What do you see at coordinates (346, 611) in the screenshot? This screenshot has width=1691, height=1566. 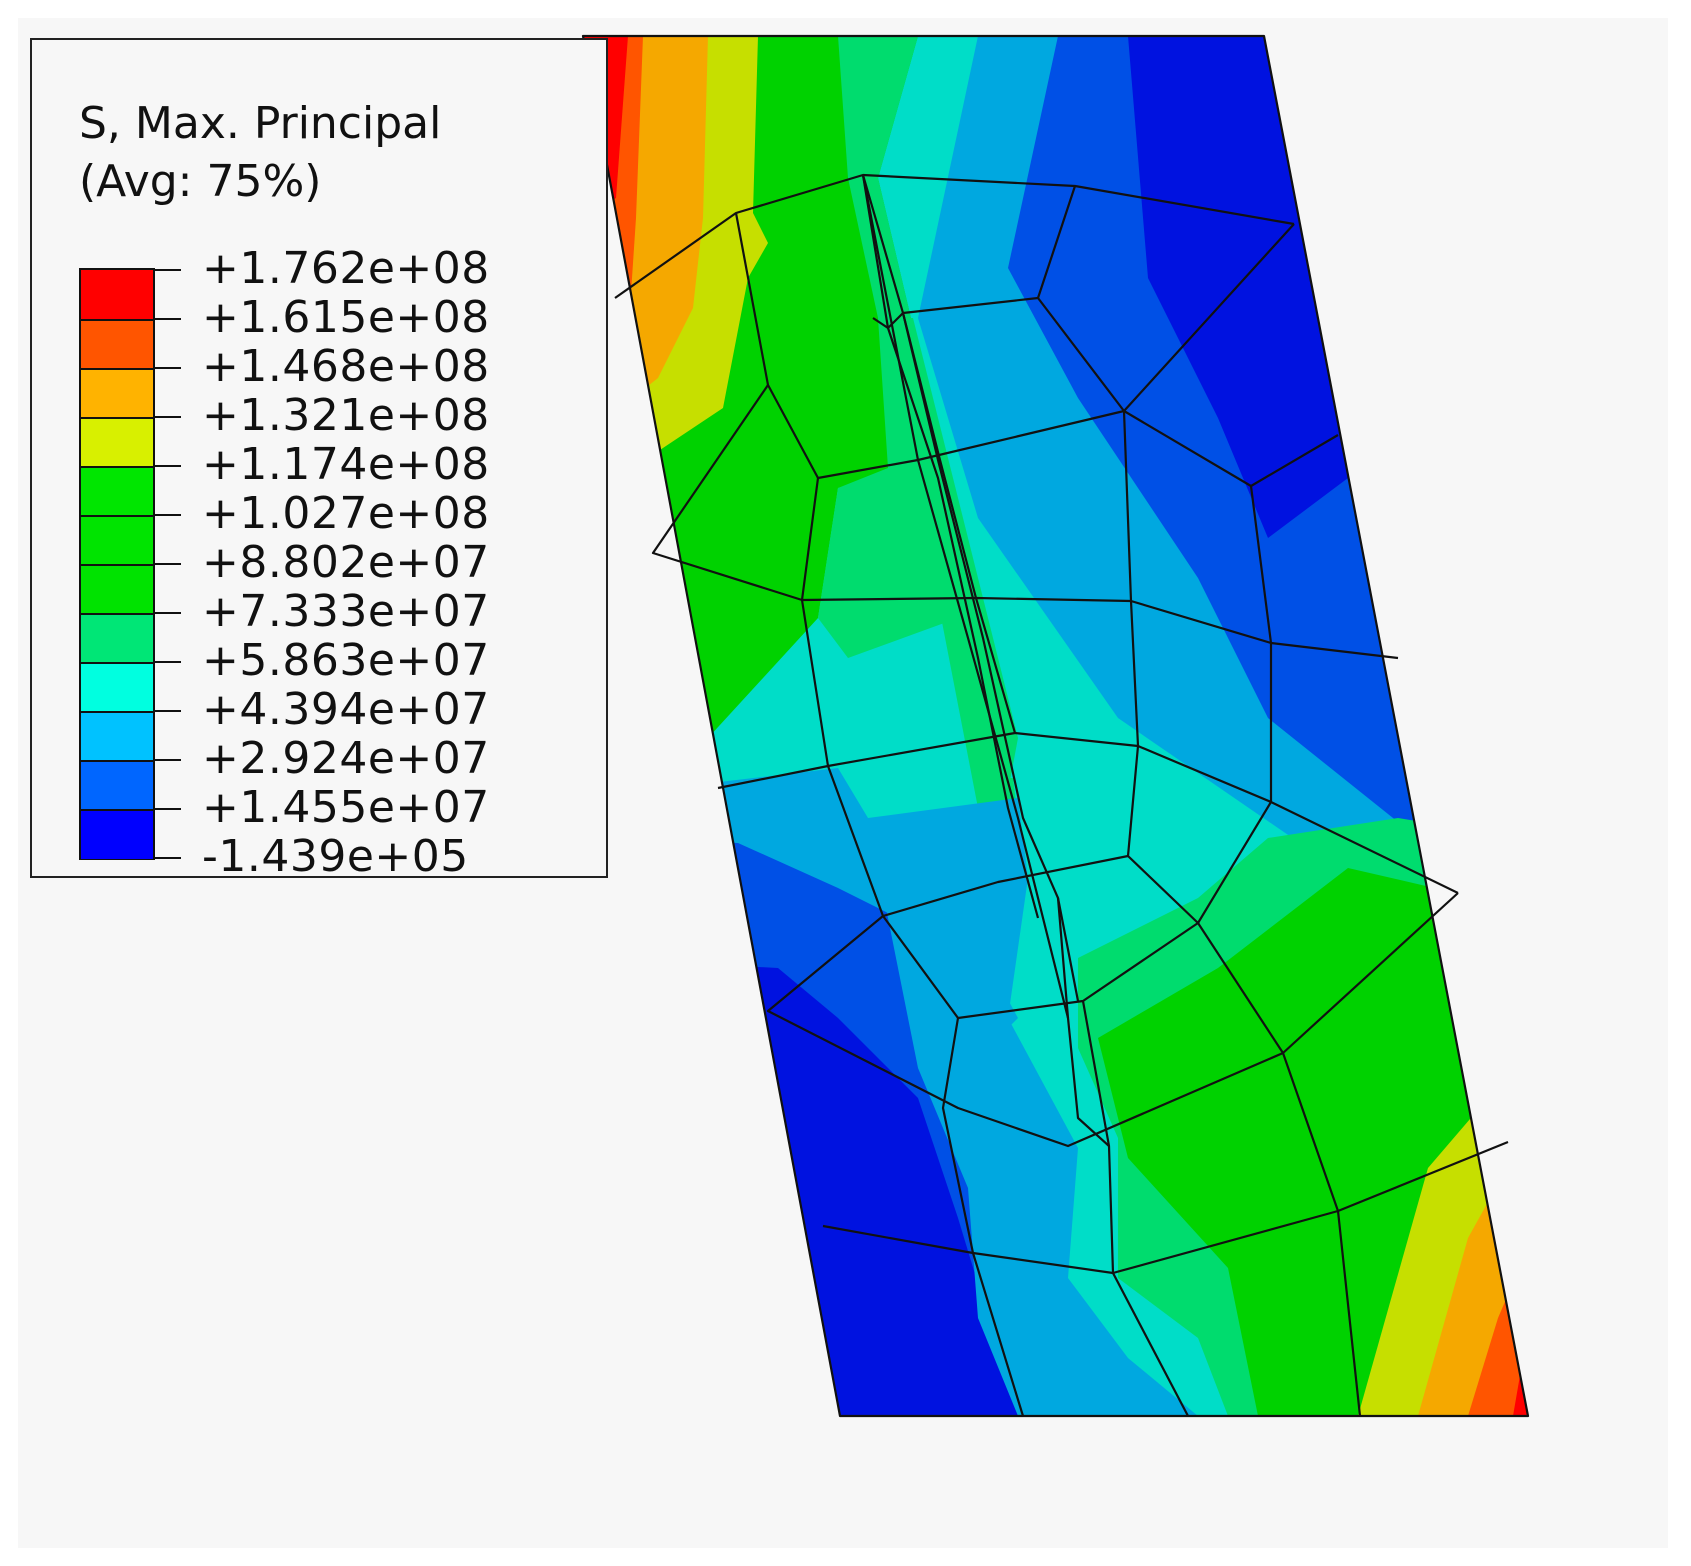 I see `color-bar-tick-label: +7.333e+07` at bounding box center [346, 611].